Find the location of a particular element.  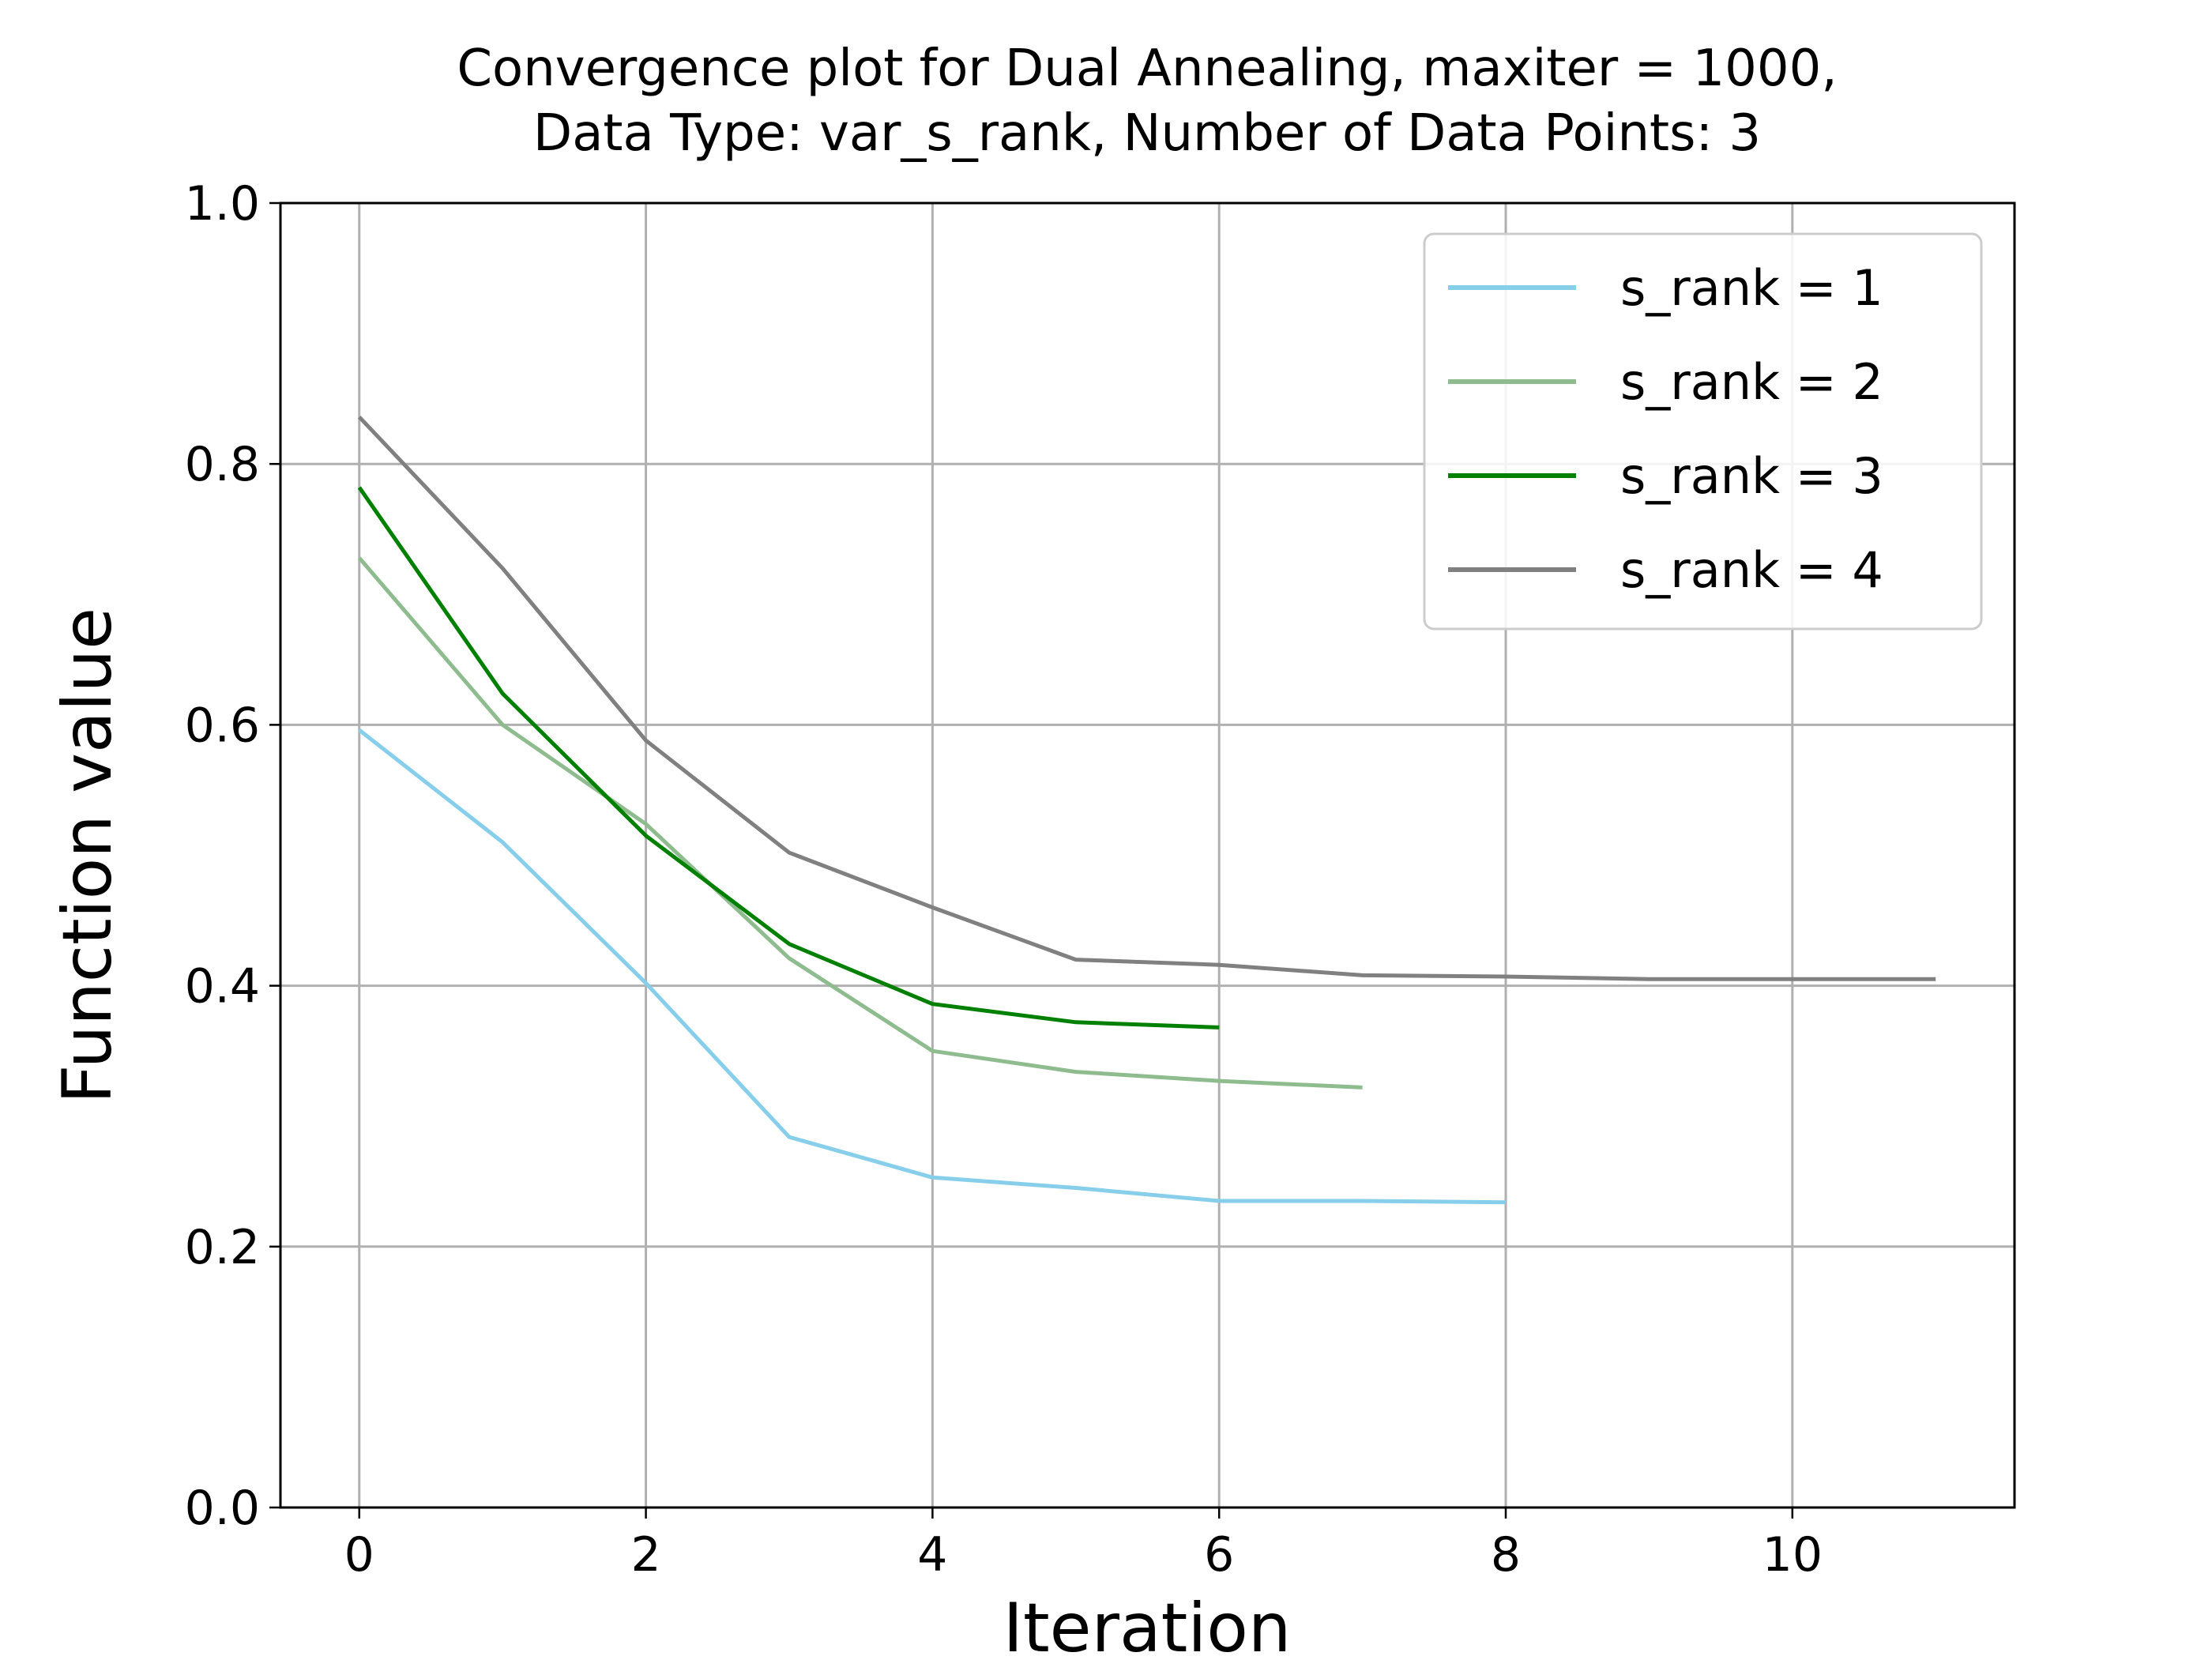

y-tick-label: 0.6 is located at coordinates (223, 725).